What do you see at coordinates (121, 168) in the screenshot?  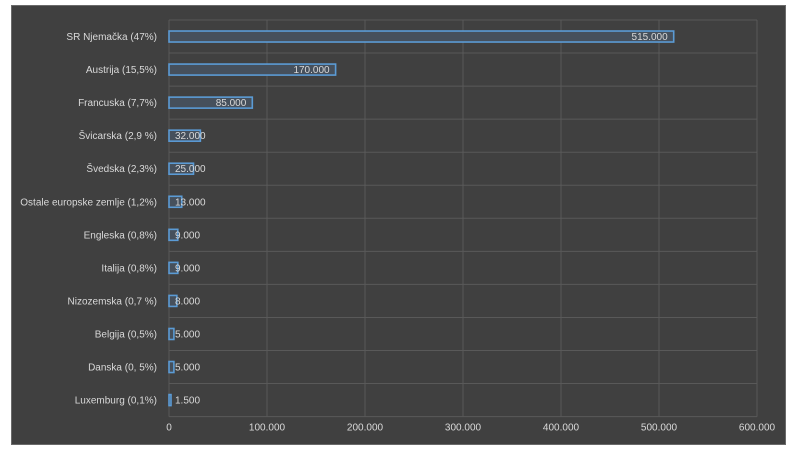 I see `category-label: Švedska (2,3%)` at bounding box center [121, 168].